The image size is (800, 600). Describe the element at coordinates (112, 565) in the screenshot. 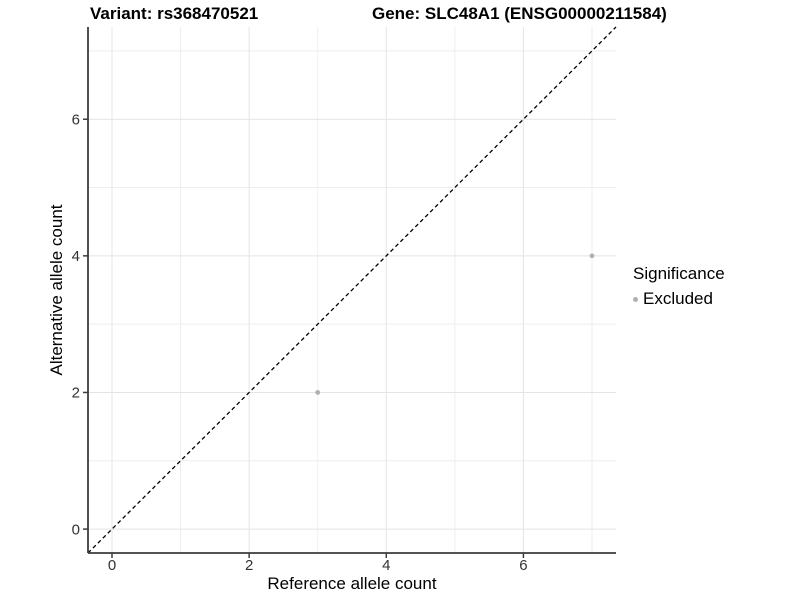

I see `x-tick-label: 0` at that location.